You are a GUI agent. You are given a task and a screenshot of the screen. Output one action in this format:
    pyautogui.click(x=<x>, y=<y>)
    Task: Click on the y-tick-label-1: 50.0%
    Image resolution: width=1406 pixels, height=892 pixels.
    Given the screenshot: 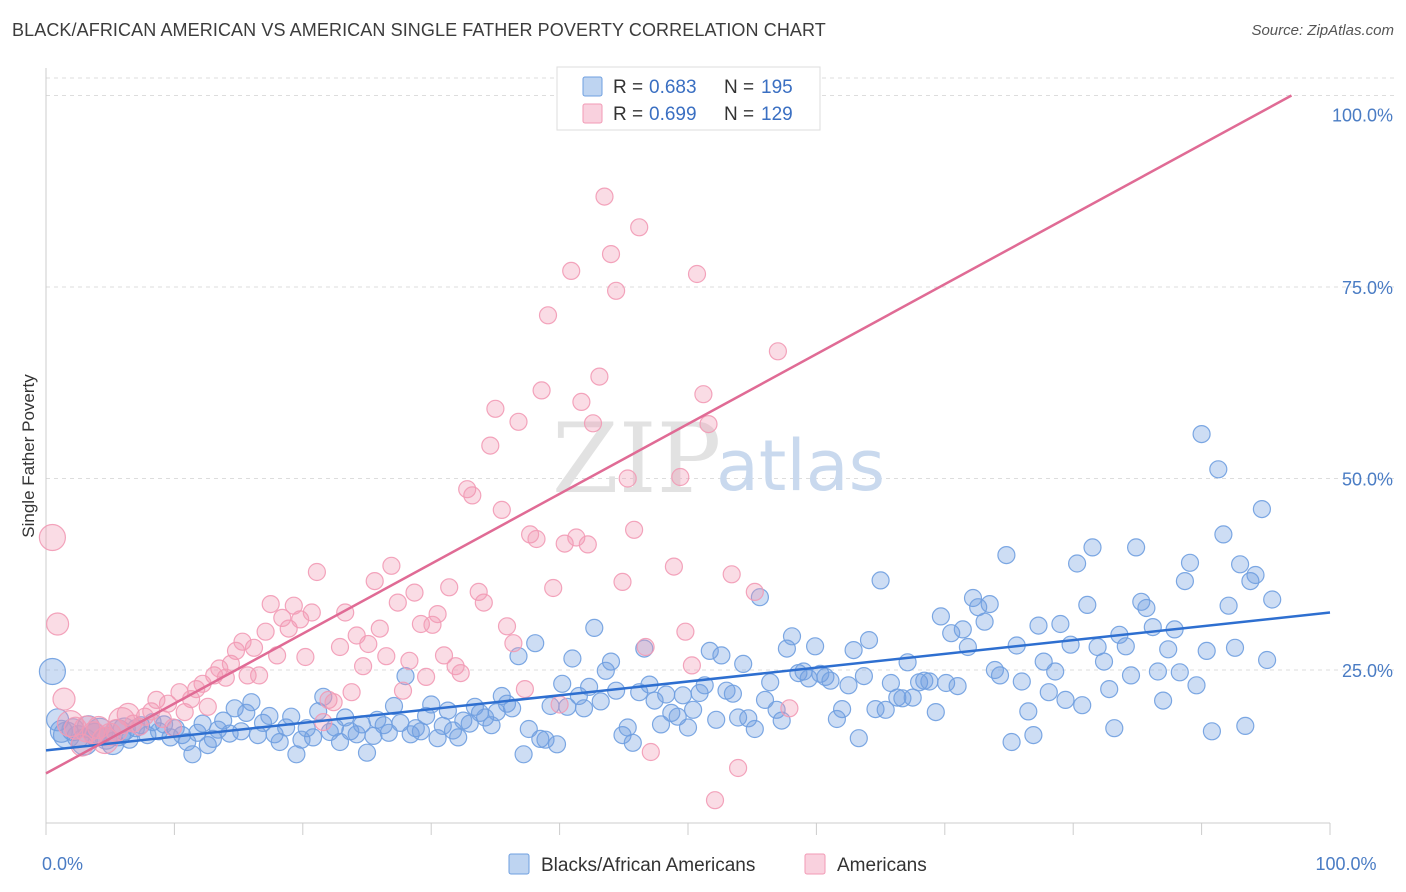 What is the action you would take?
    pyautogui.click(x=1367, y=480)
    